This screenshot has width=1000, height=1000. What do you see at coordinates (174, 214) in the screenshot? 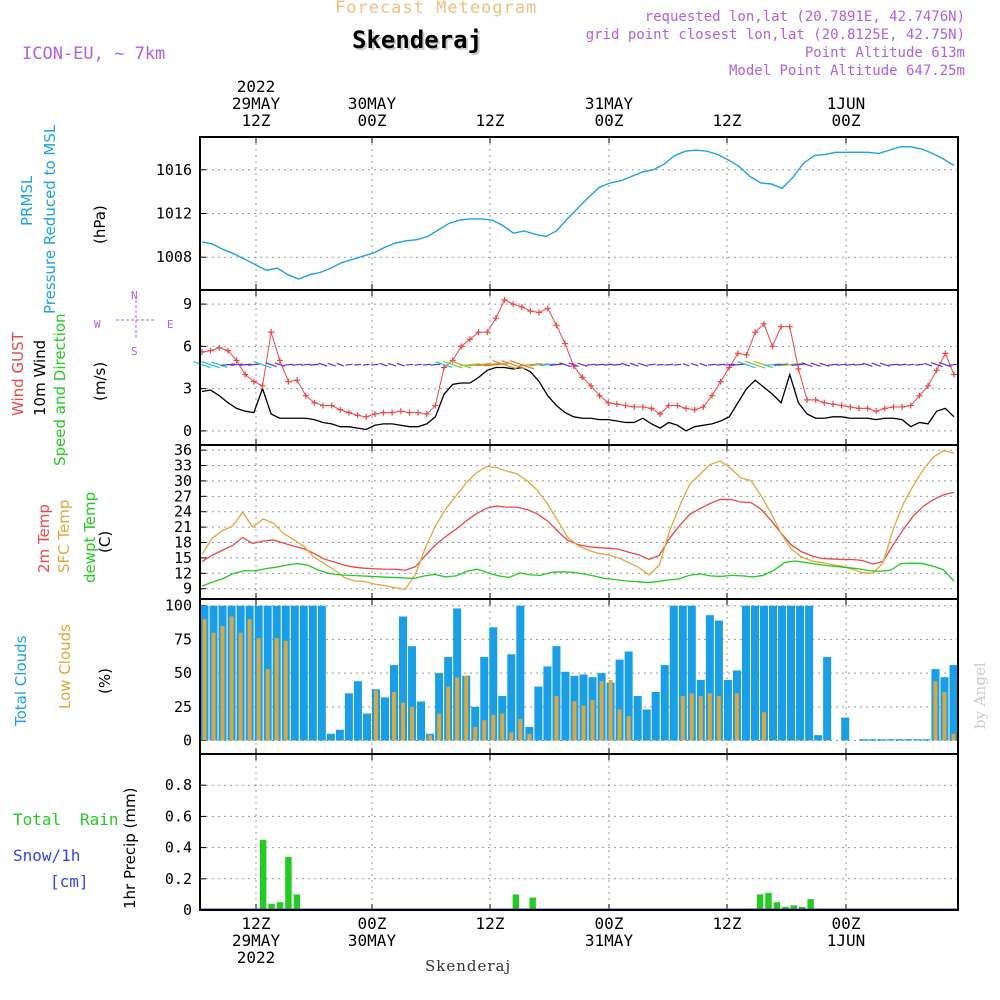
I see `y-tick-label: 1012` at bounding box center [174, 214].